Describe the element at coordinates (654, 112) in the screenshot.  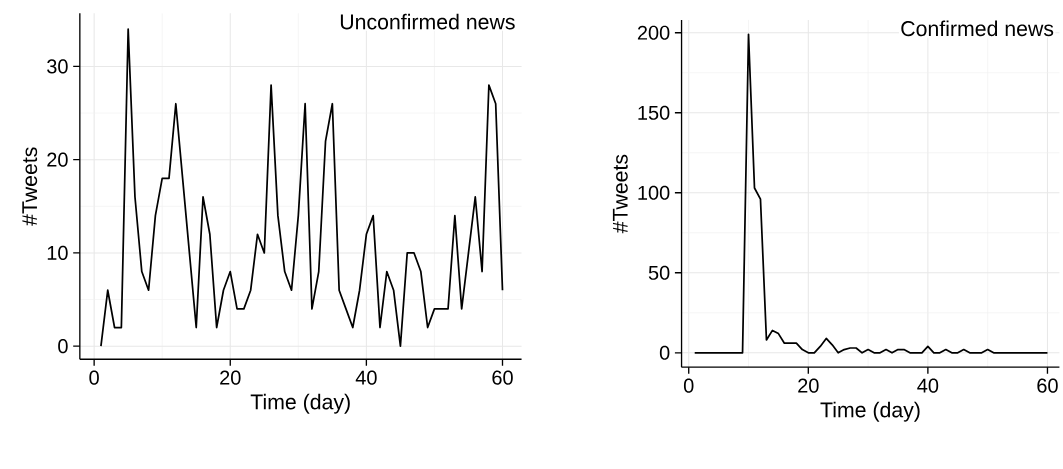
I see `y-tick-label: 150` at that location.